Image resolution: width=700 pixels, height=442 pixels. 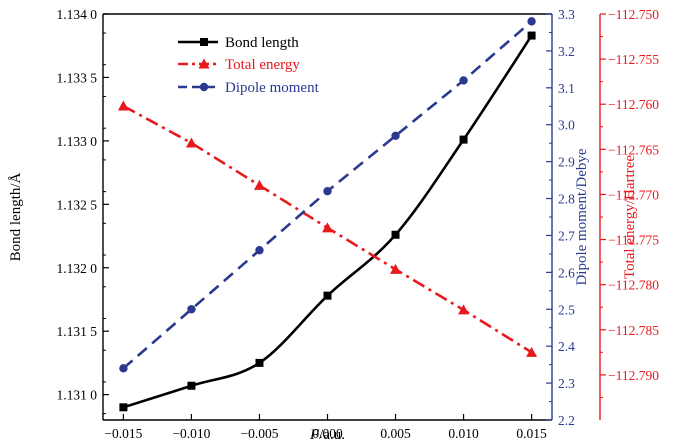 I want to click on legend-dipole-moment-marker, so click(x=204, y=87).